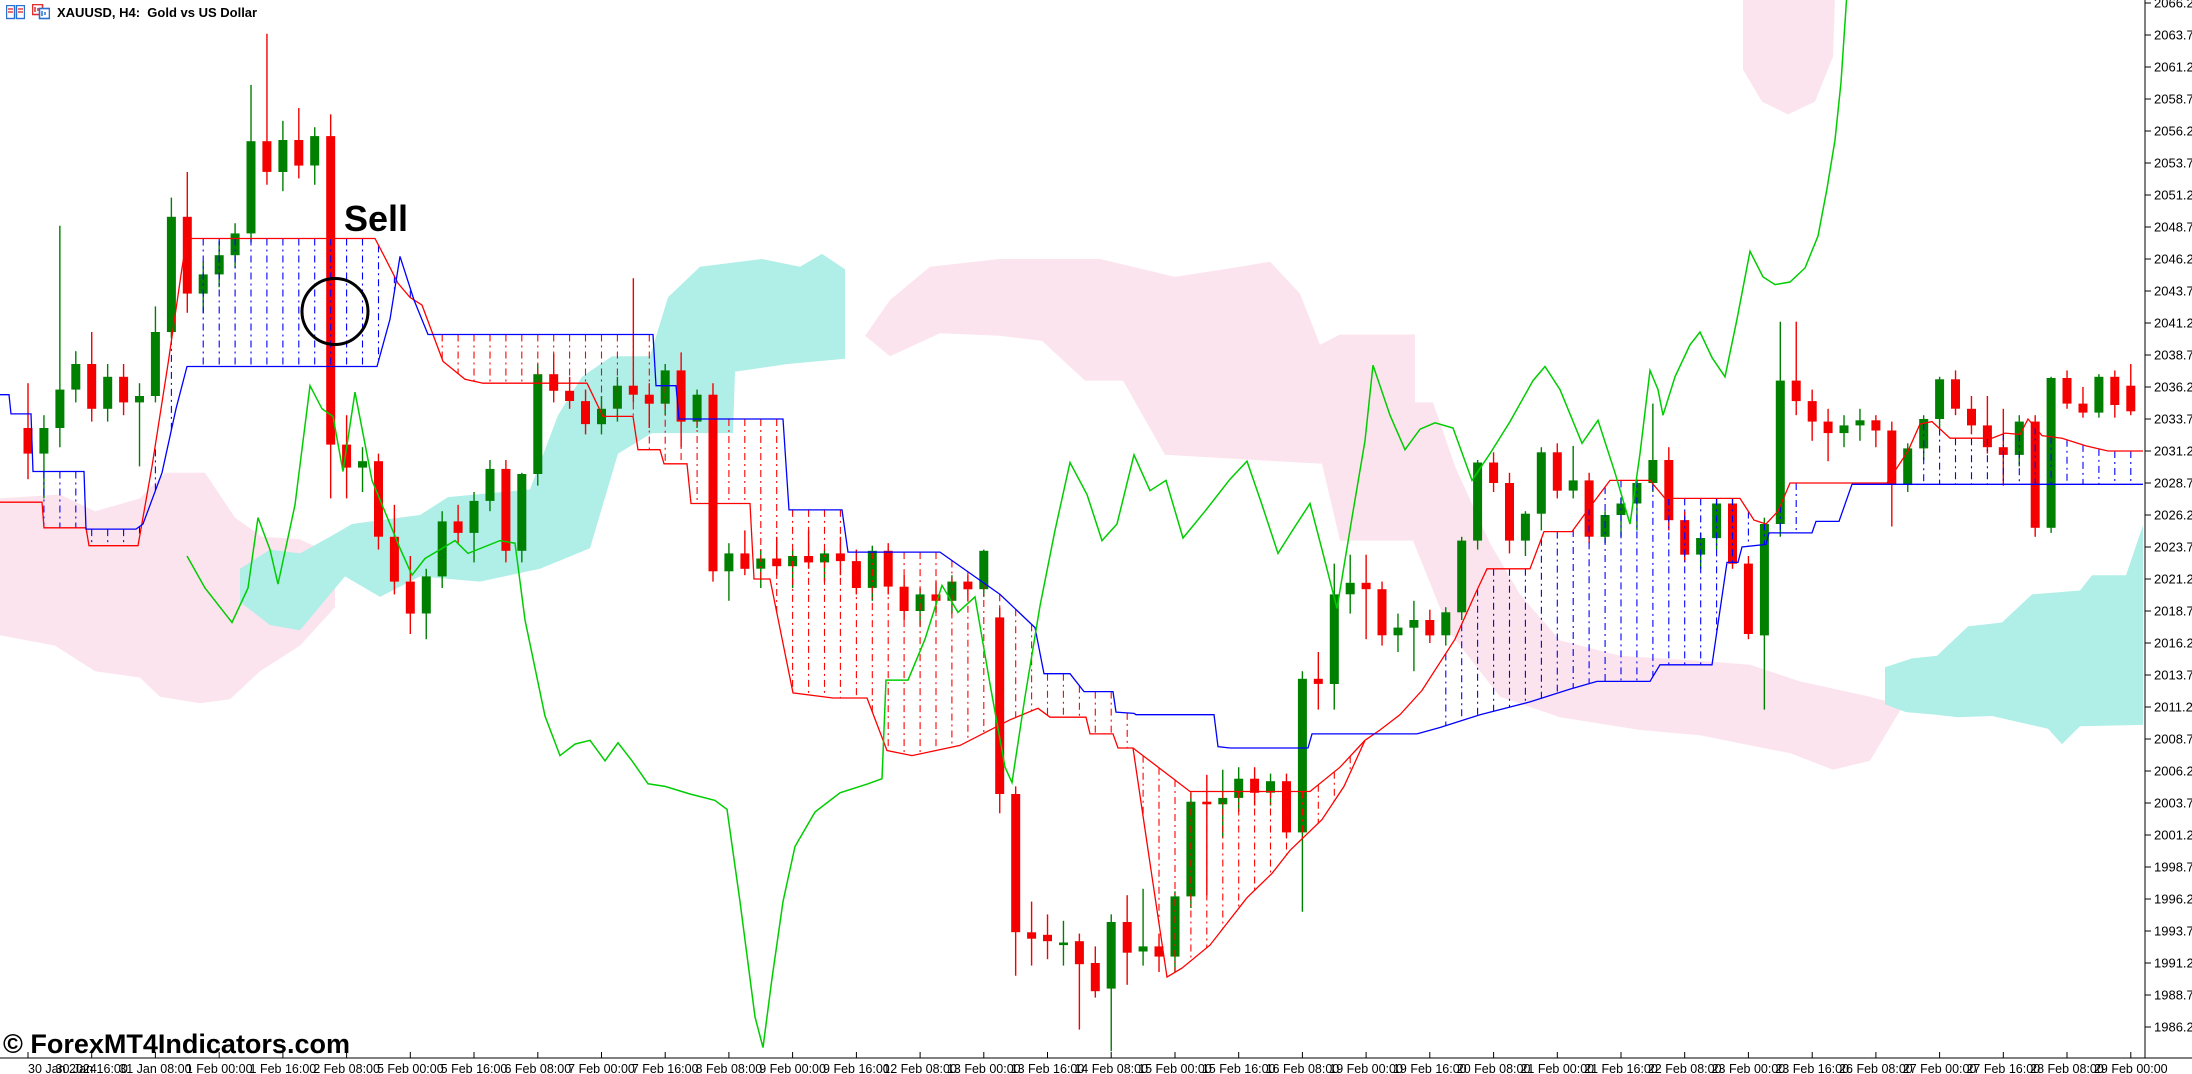 This screenshot has width=2192, height=1074. What do you see at coordinates (2173, 515) in the screenshot?
I see `price-label: 2026.20` at bounding box center [2173, 515].